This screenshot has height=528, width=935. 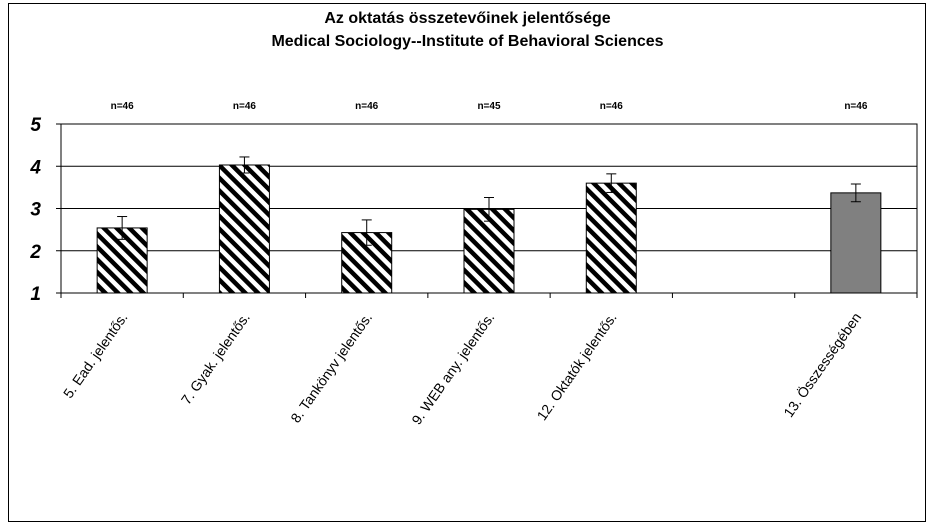 I want to click on x-tick-label: 5. Ead. jelentős., so click(x=95, y=355).